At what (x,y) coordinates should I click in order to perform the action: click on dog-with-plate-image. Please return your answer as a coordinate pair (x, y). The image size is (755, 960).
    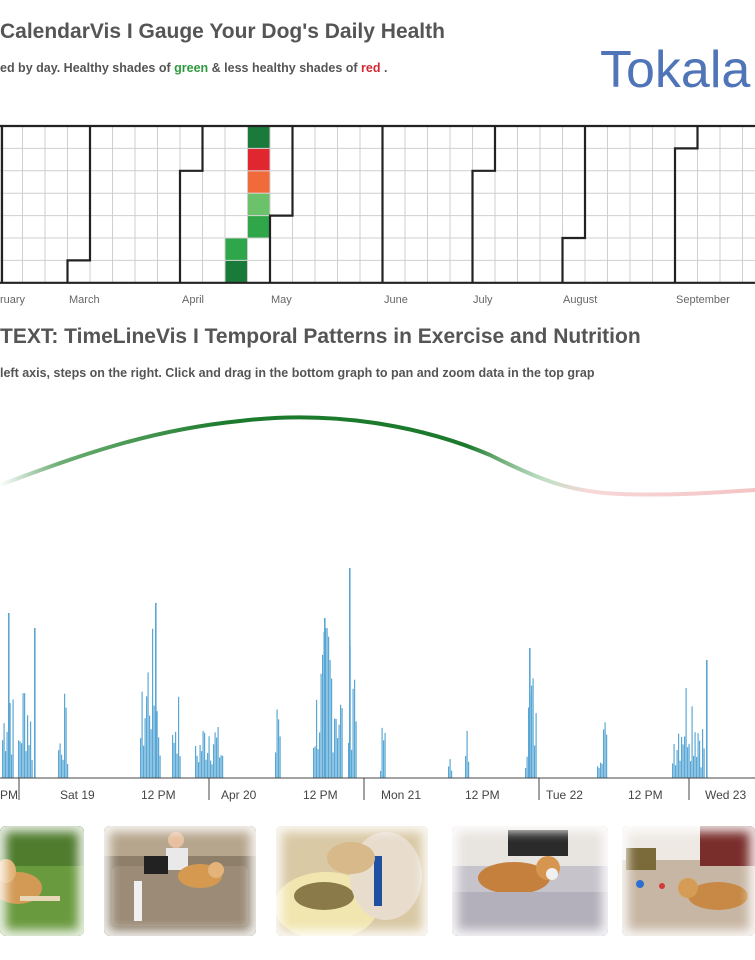
    Looking at the image, I should click on (352, 881).